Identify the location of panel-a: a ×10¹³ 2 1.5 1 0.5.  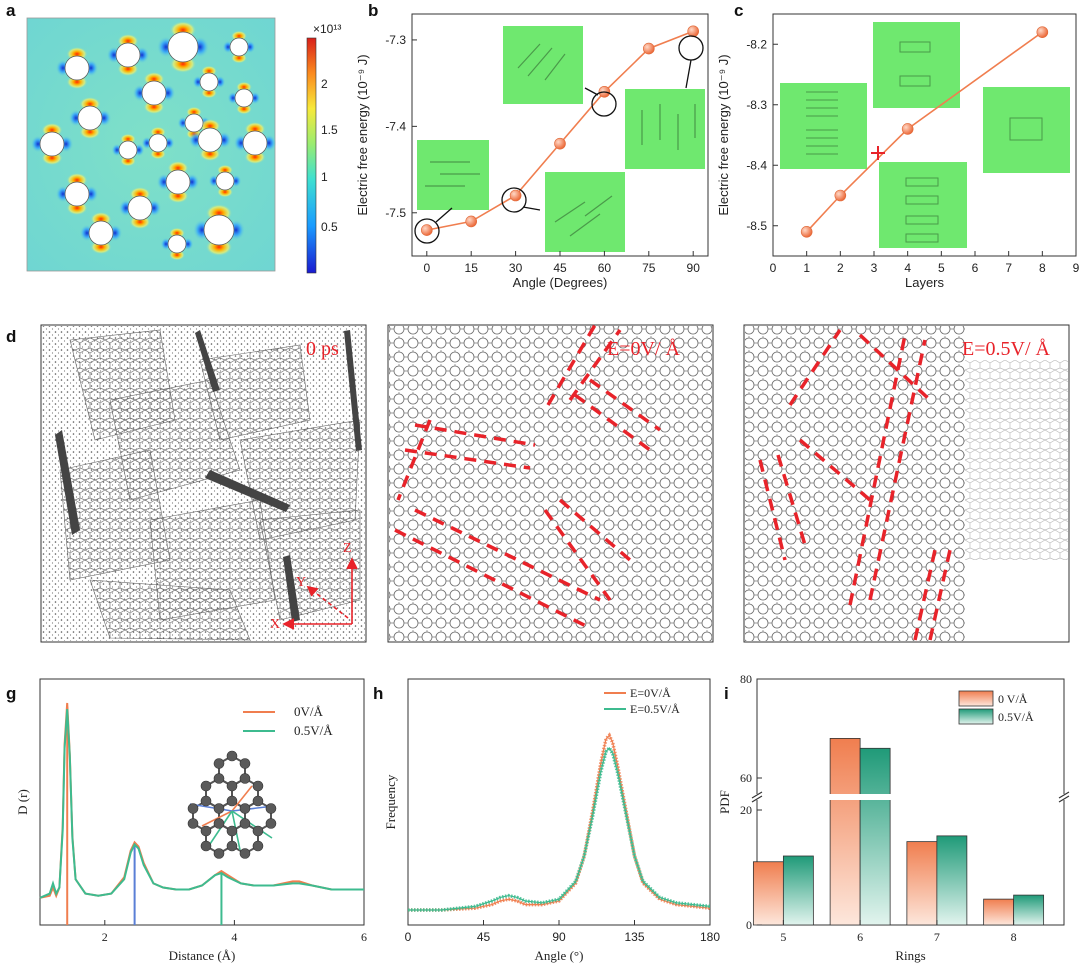
(173, 137).